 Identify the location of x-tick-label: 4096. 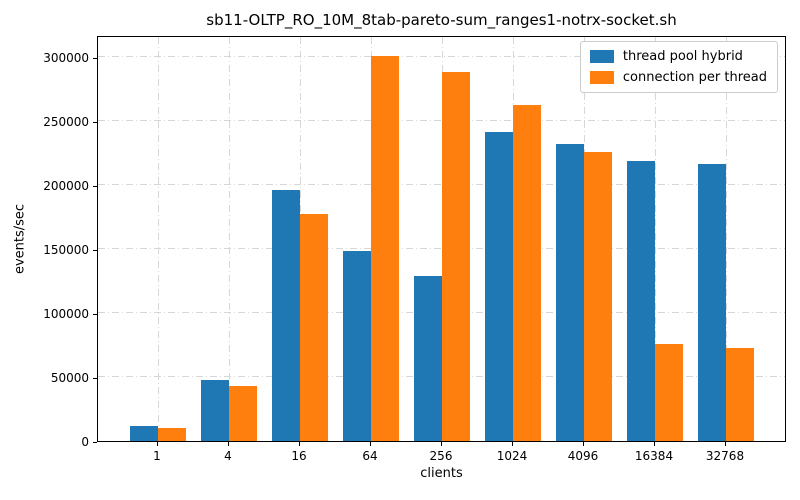
(583, 456).